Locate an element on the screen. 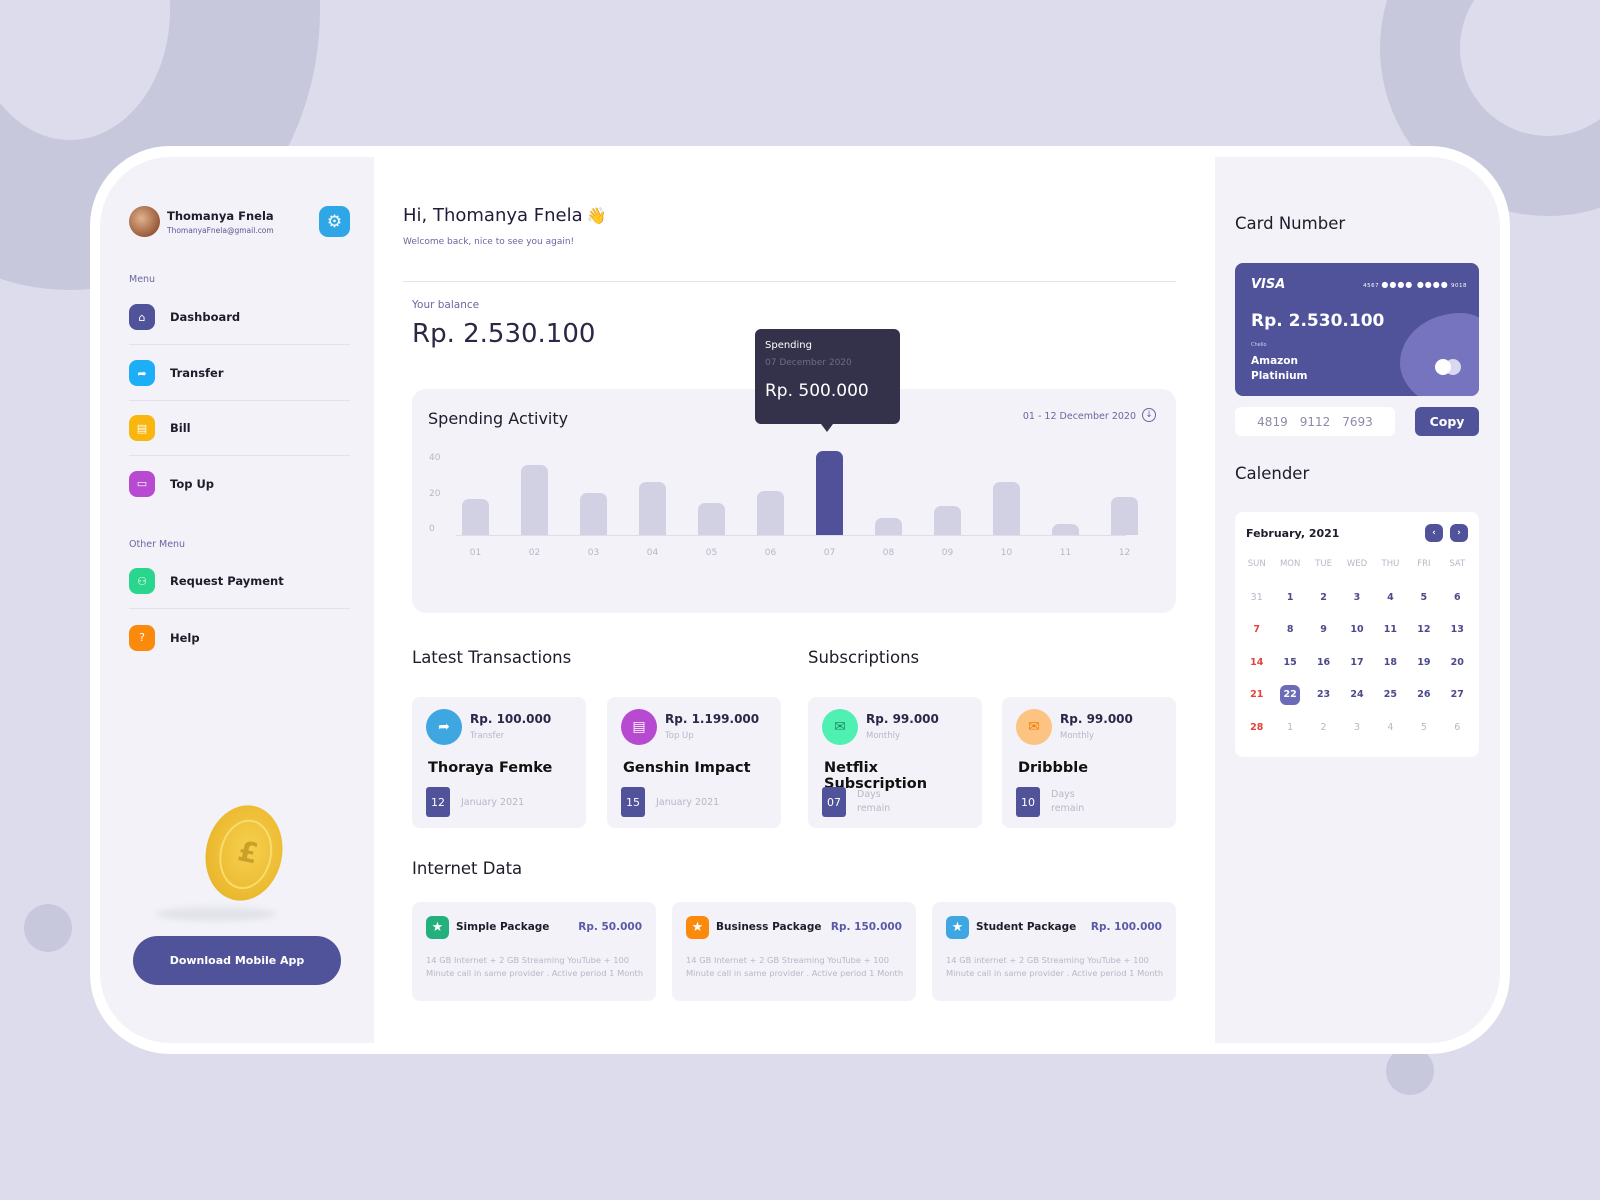 The image size is (1600, 1200). prev-month-button: ‹ is located at coordinates (1434, 533).